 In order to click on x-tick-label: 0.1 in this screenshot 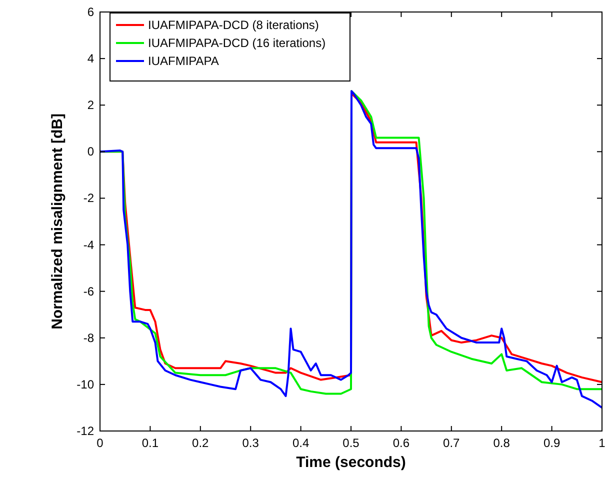, I will do `click(150, 443)`.